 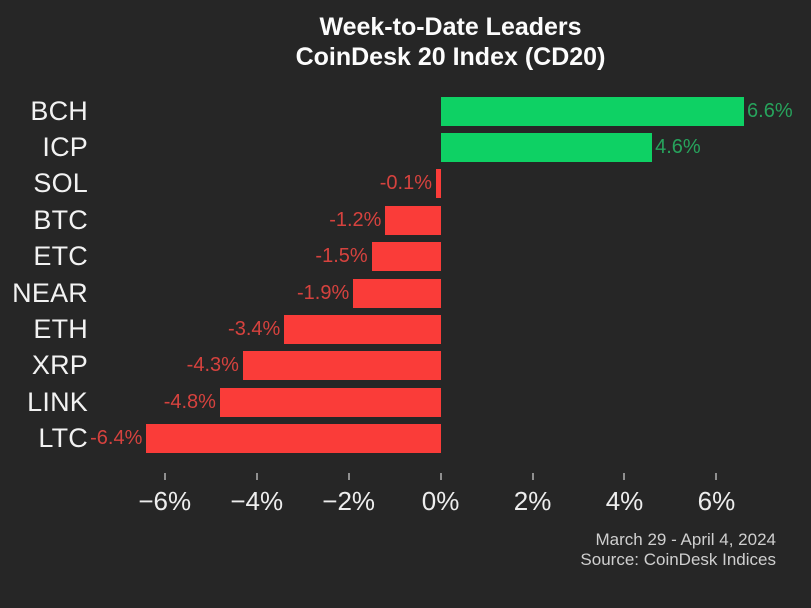 I want to click on value-label-eth: -3.4%, so click(x=254, y=329).